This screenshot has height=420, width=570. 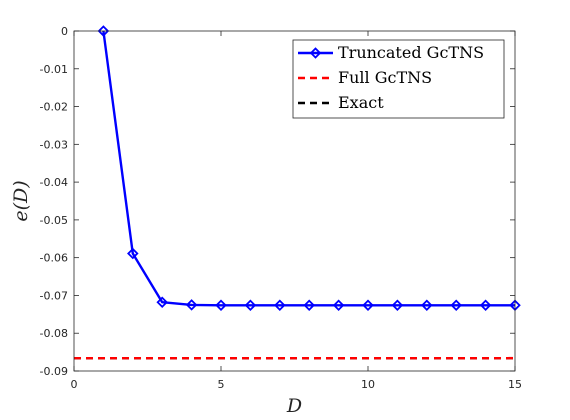 What do you see at coordinates (411, 52) in the screenshot?
I see `legend-label-0: Truncated GcTNS` at bounding box center [411, 52].